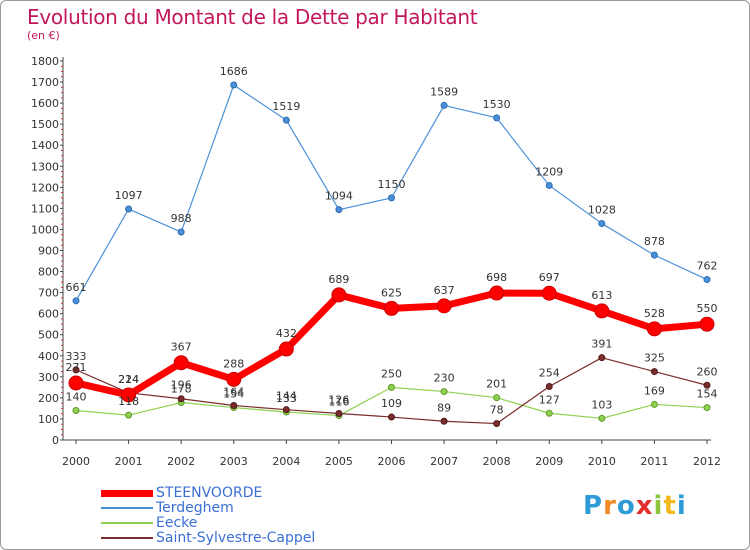 The height and width of the screenshot is (550, 750). I want to click on y-tick-label: 1000, so click(45, 229).